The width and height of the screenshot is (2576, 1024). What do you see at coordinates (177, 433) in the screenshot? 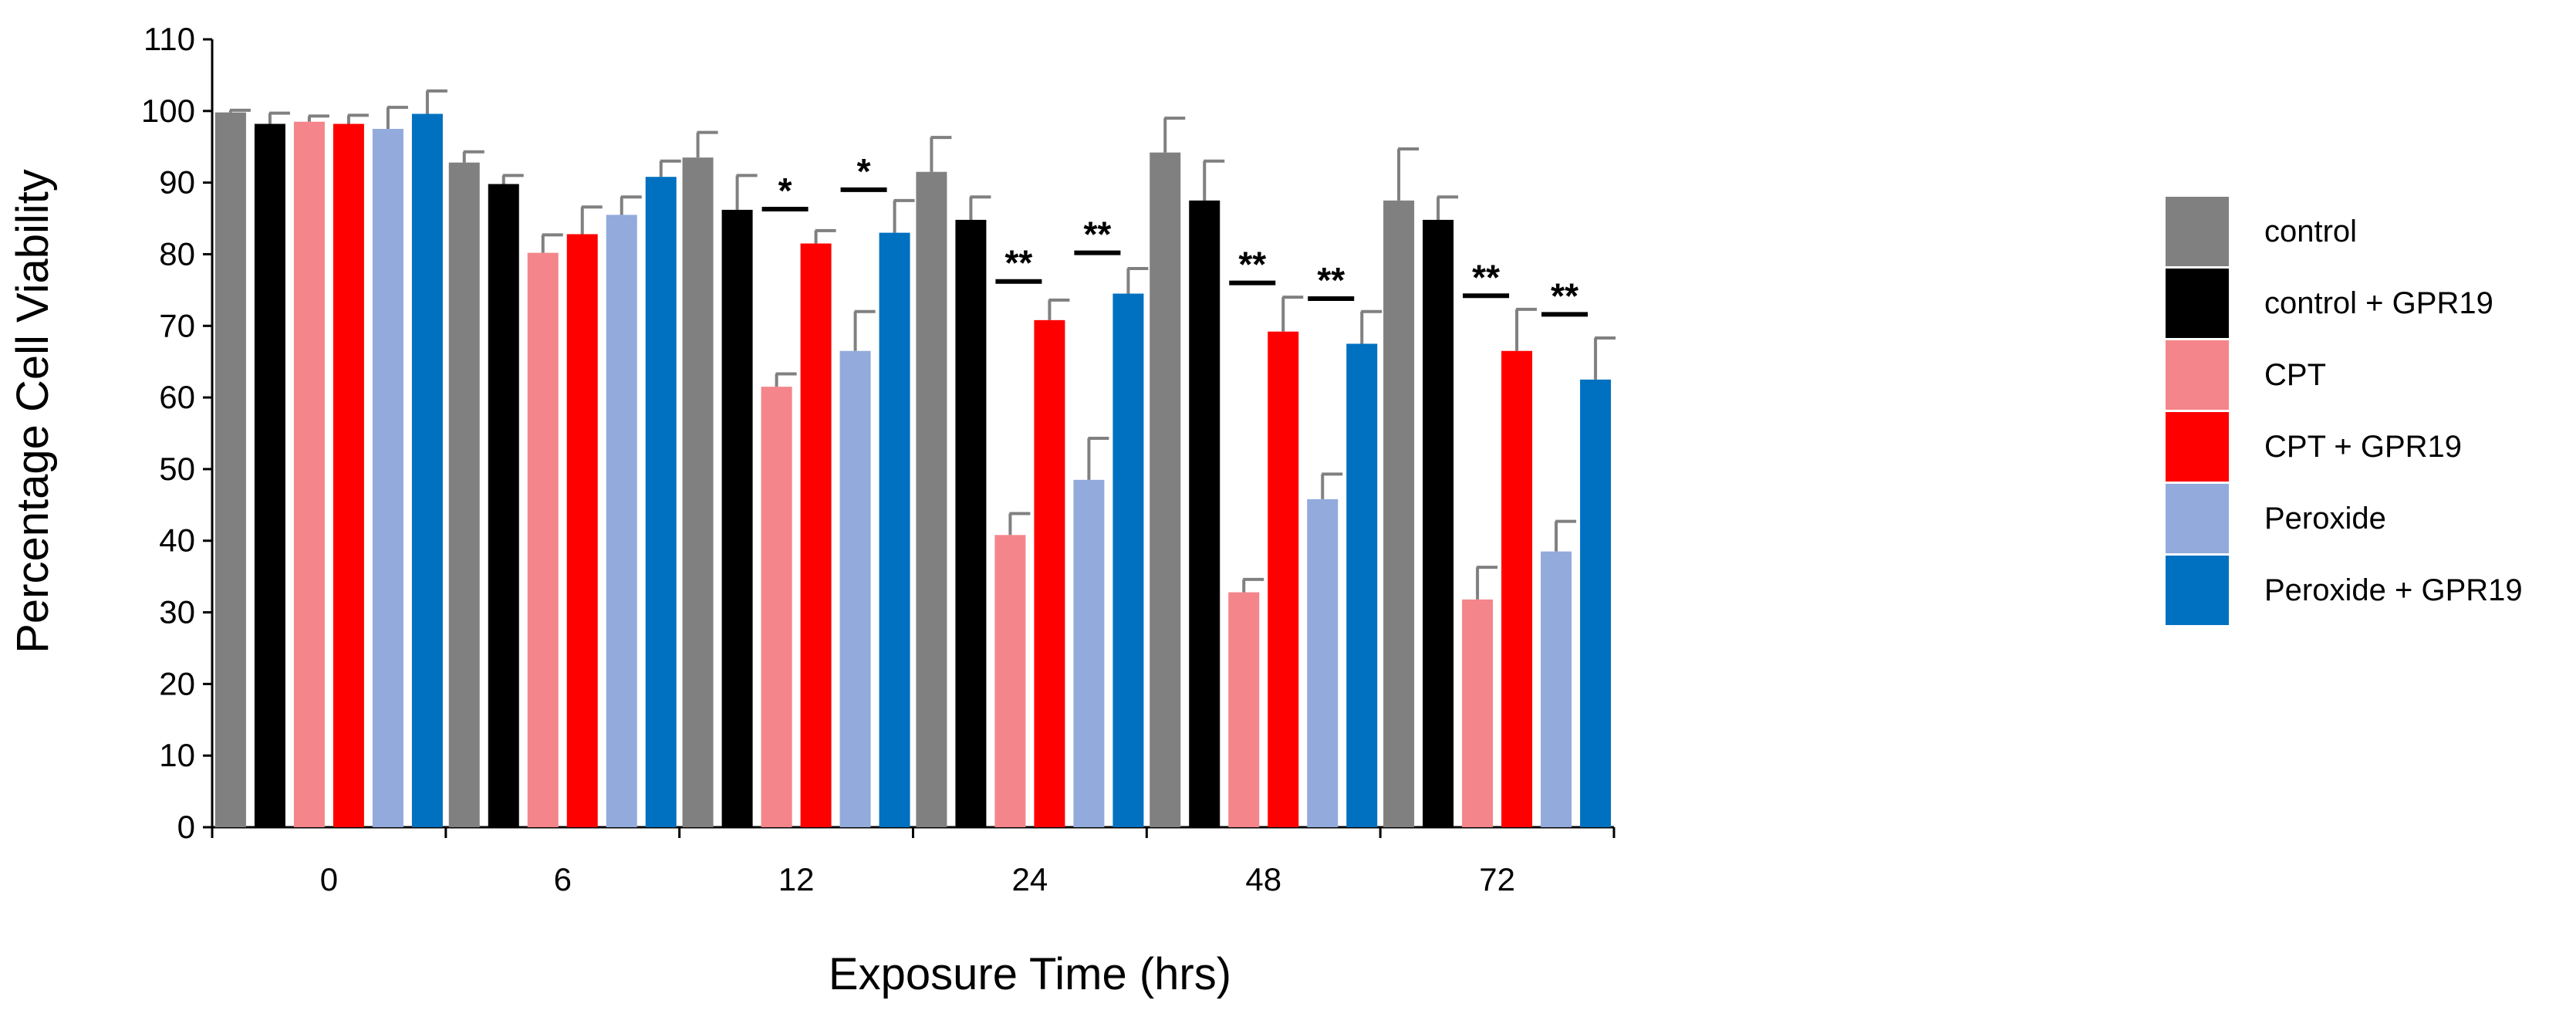
I see `y-axis: 0 10 20 30 40 50 60 70 80 90 100 110` at bounding box center [177, 433].